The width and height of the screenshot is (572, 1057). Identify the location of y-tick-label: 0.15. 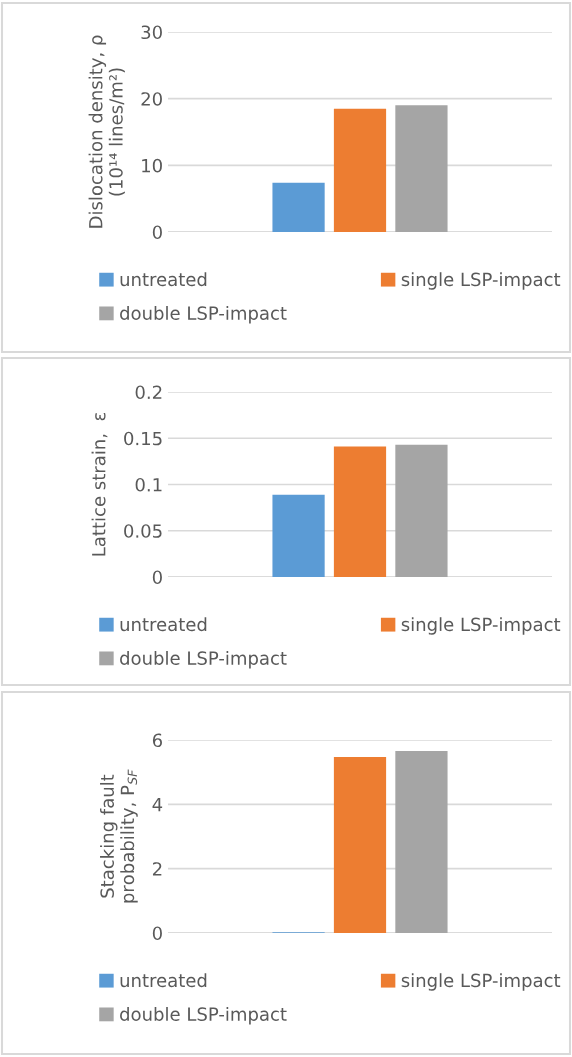
(143, 438).